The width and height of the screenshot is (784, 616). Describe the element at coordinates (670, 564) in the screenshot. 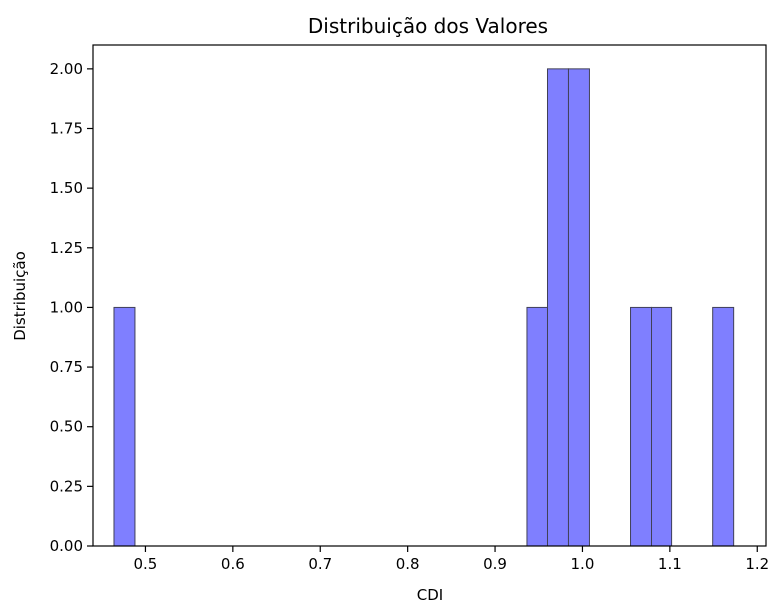

I see `x-tick-label: 1.1` at that location.